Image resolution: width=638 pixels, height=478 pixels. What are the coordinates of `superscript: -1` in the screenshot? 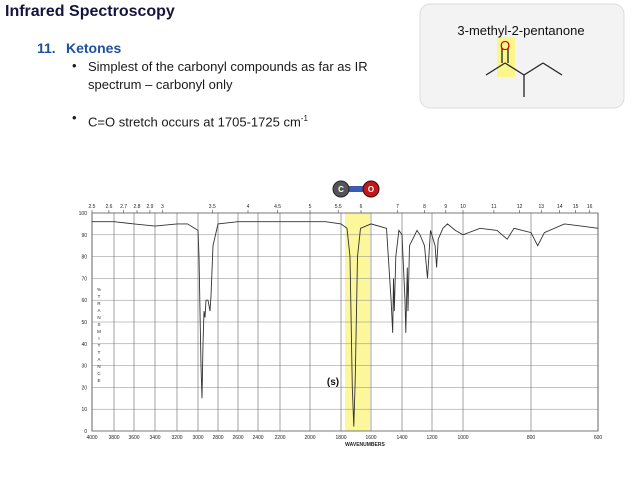 It's located at (304, 118).